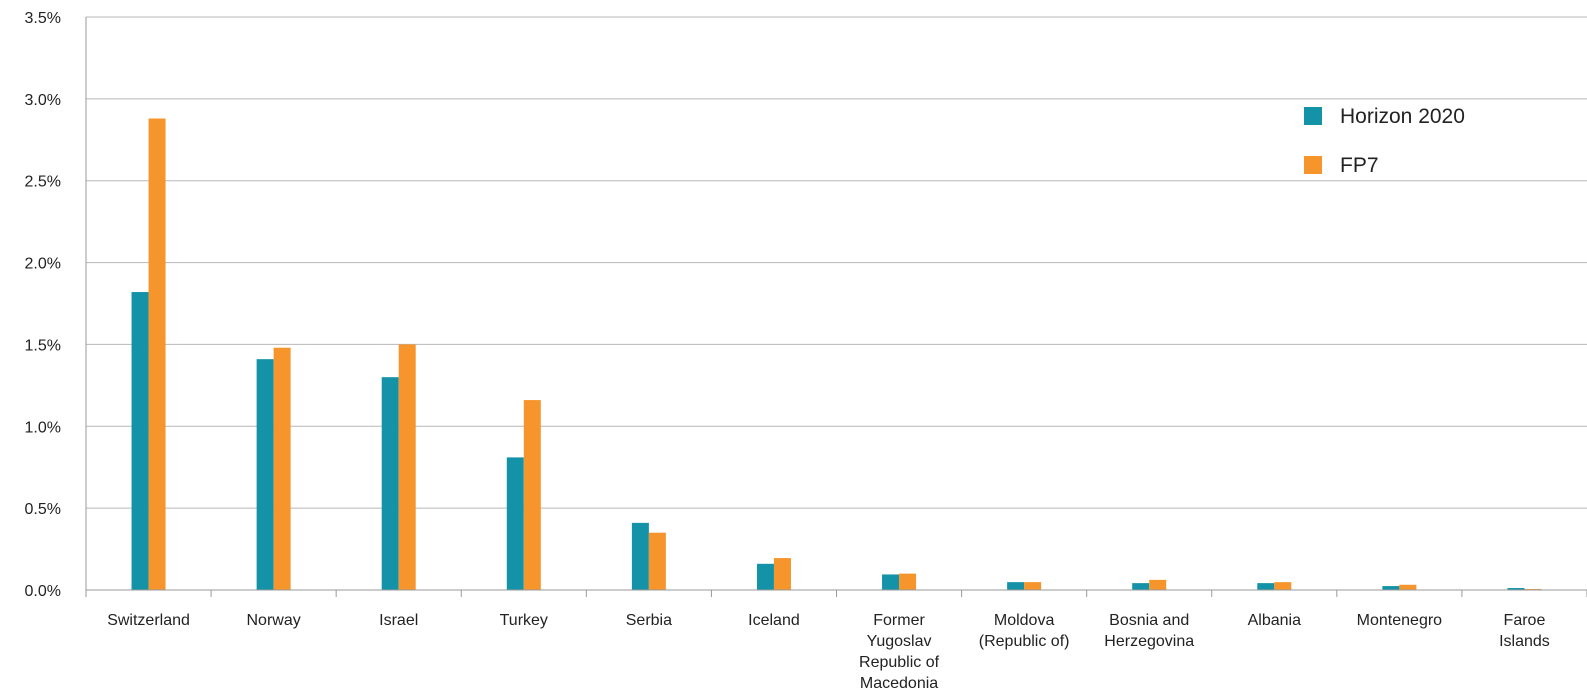 This screenshot has width=1587, height=700. Describe the element at coordinates (43, 305) in the screenshot. I see `y-axis-tick-labels: 0.0% 0.5% 1.0% 1.5% 2.0% 2.5% 3.0% 3.5%` at that location.